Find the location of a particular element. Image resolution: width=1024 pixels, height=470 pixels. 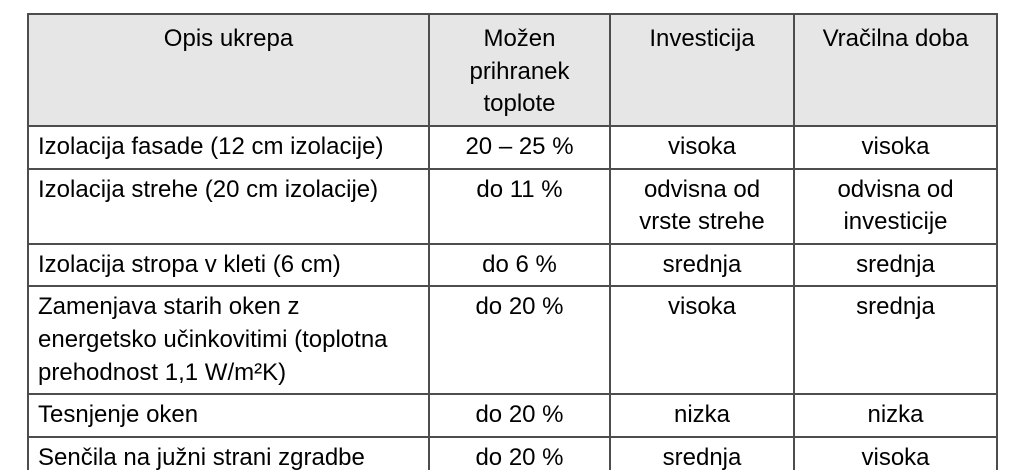

column-header-investment: Investicija is located at coordinates (702, 70).